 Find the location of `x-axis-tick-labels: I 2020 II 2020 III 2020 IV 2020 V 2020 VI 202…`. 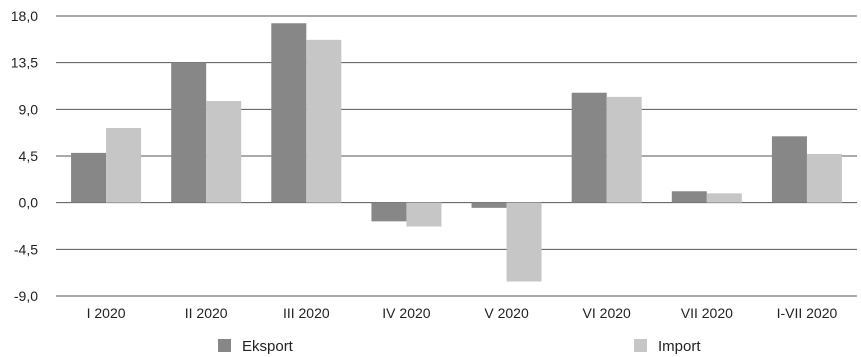

x-axis-tick-labels: I 2020 II 2020 III 2020 IV 2020 V 2020 VI 202… is located at coordinates (462, 313).